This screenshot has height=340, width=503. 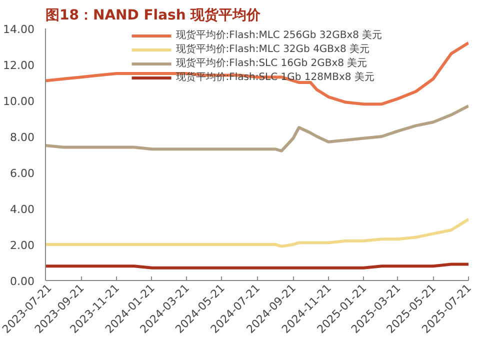 I want to click on y-tick-label: 4.00, so click(x=22, y=209).